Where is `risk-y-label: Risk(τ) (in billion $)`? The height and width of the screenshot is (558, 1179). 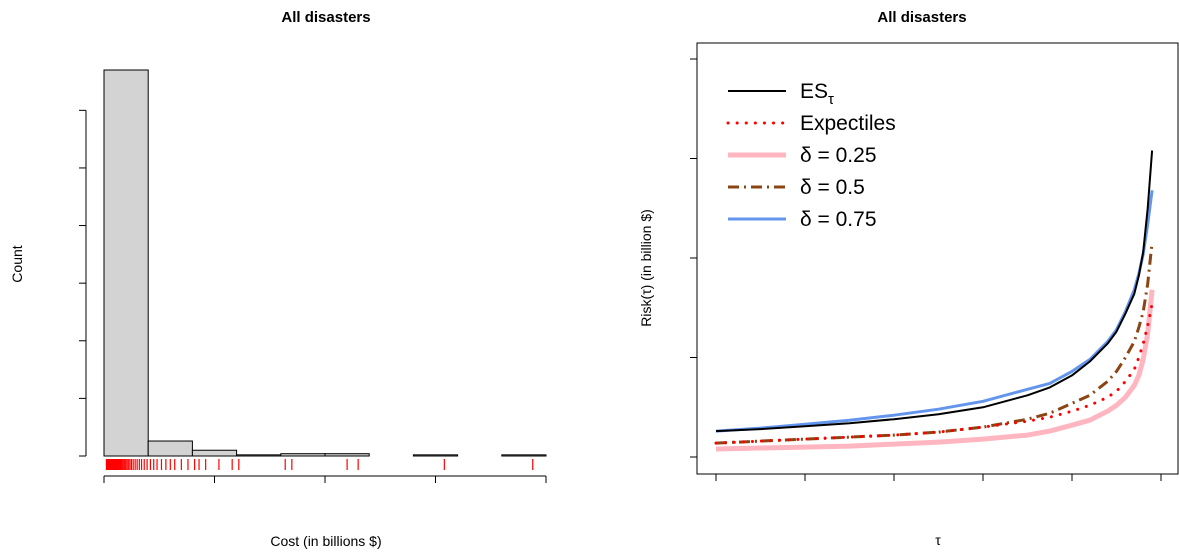 risk-y-label: Risk(τ) (in billion $) is located at coordinates (646, 268).